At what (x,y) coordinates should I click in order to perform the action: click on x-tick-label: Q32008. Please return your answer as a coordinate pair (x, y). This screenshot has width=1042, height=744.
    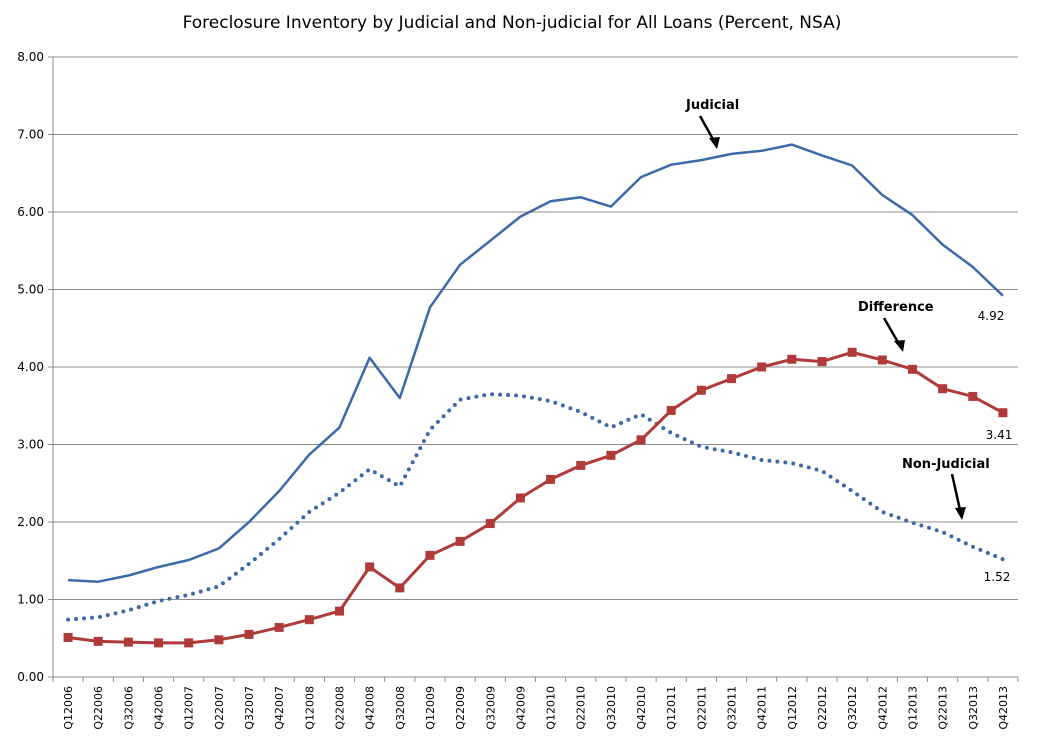
    Looking at the image, I should click on (400, 708).